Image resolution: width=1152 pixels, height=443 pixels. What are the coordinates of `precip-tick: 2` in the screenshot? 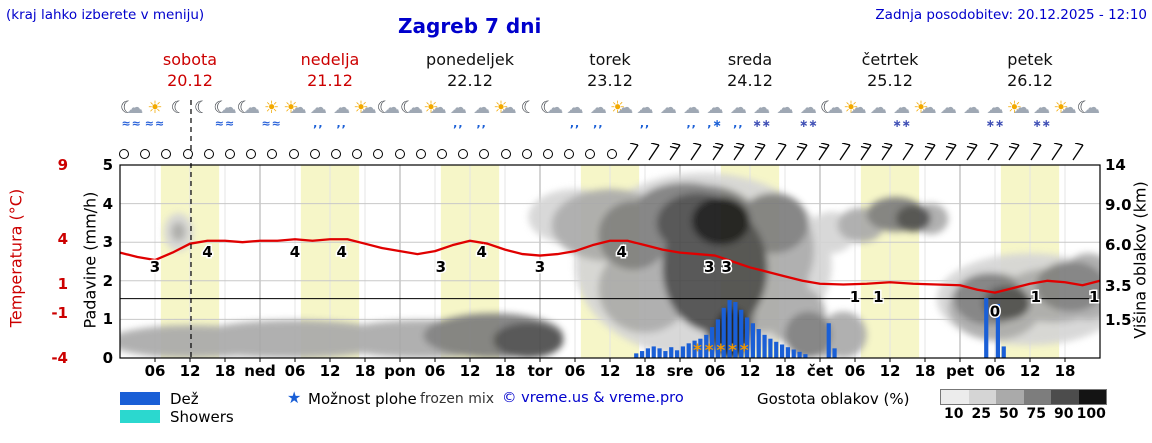 It's located at (107, 280).